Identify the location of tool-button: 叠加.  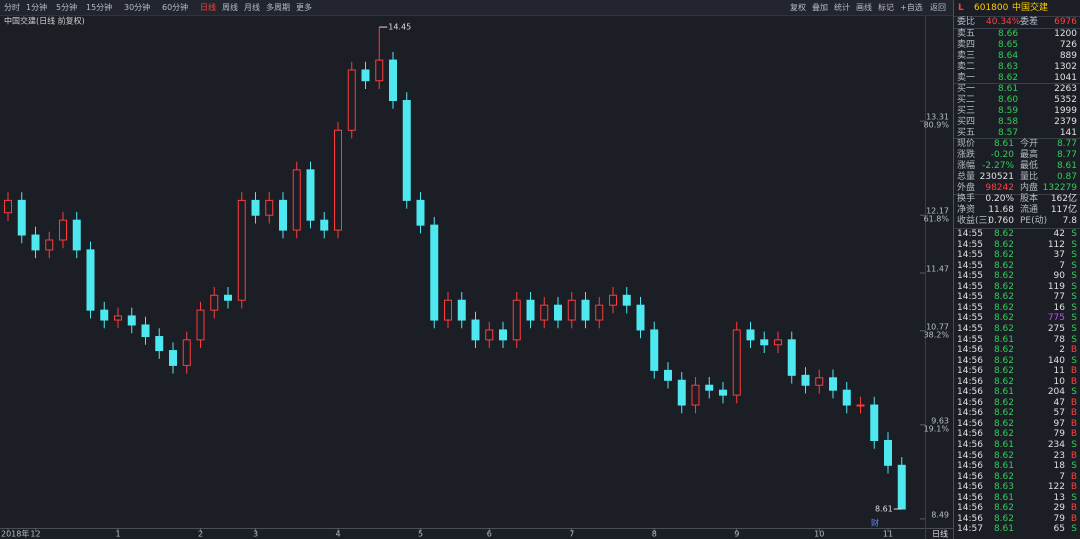
(820, 7).